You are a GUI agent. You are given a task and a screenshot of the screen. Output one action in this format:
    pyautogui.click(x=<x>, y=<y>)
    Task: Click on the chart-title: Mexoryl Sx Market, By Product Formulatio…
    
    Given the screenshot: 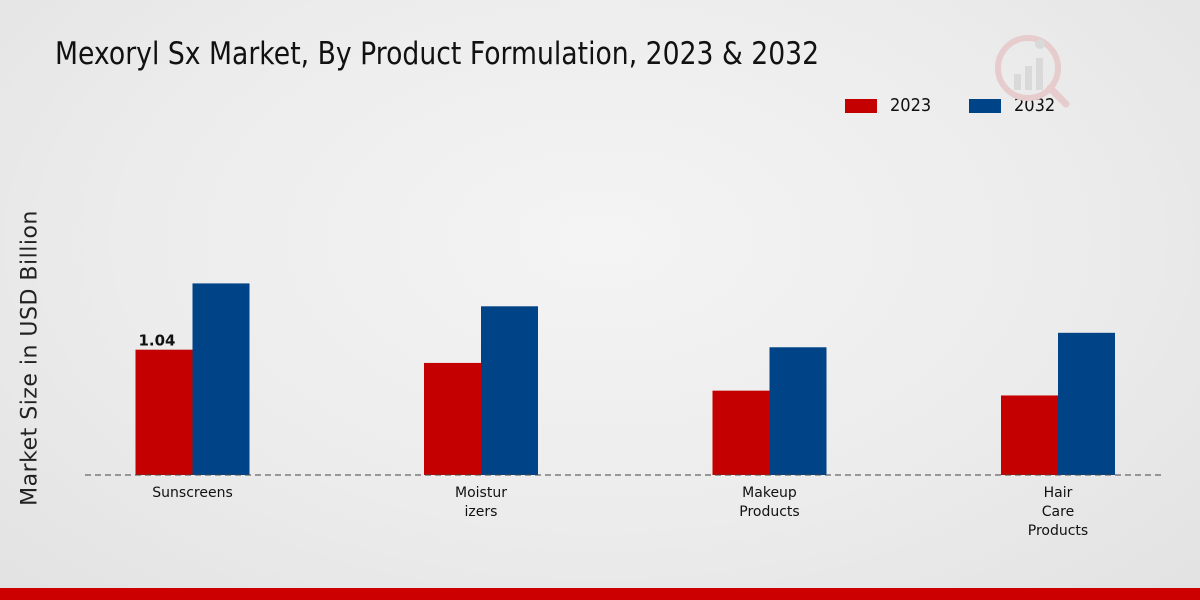 What is the action you would take?
    pyautogui.click(x=437, y=54)
    